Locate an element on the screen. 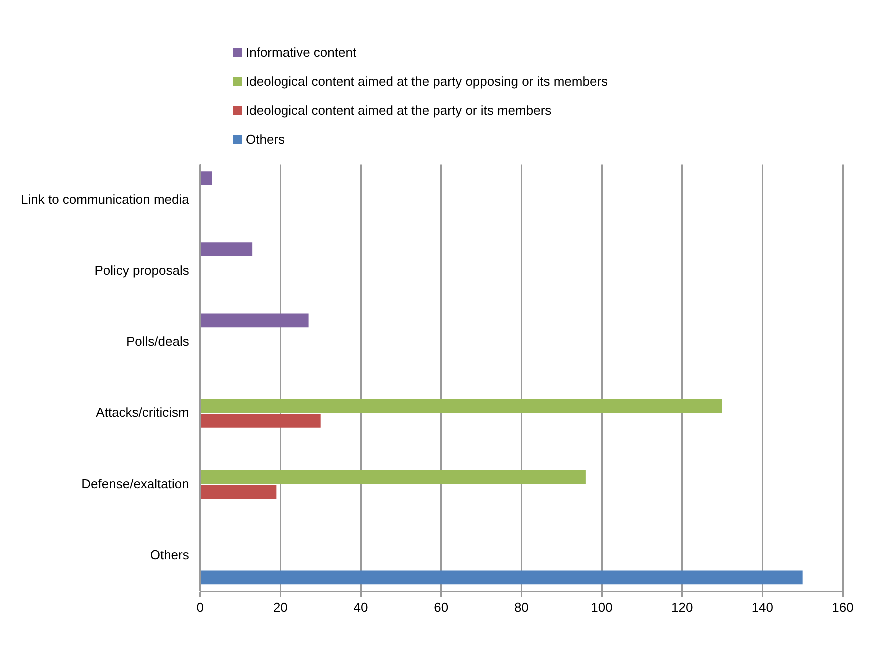 The width and height of the screenshot is (879, 652). y-tick-label: Polls/deals is located at coordinates (158, 342).